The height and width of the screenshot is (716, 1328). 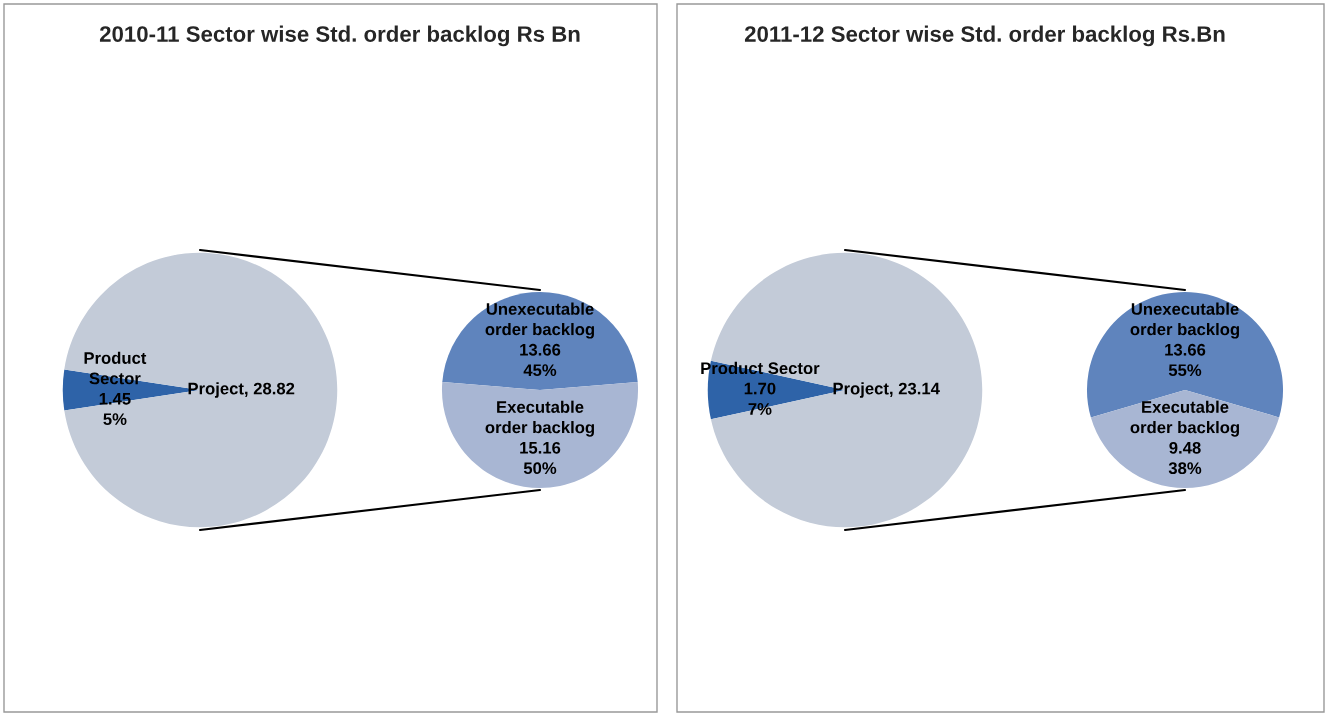 I want to click on data-label: 9.48 38%, so click(x=1185, y=458).